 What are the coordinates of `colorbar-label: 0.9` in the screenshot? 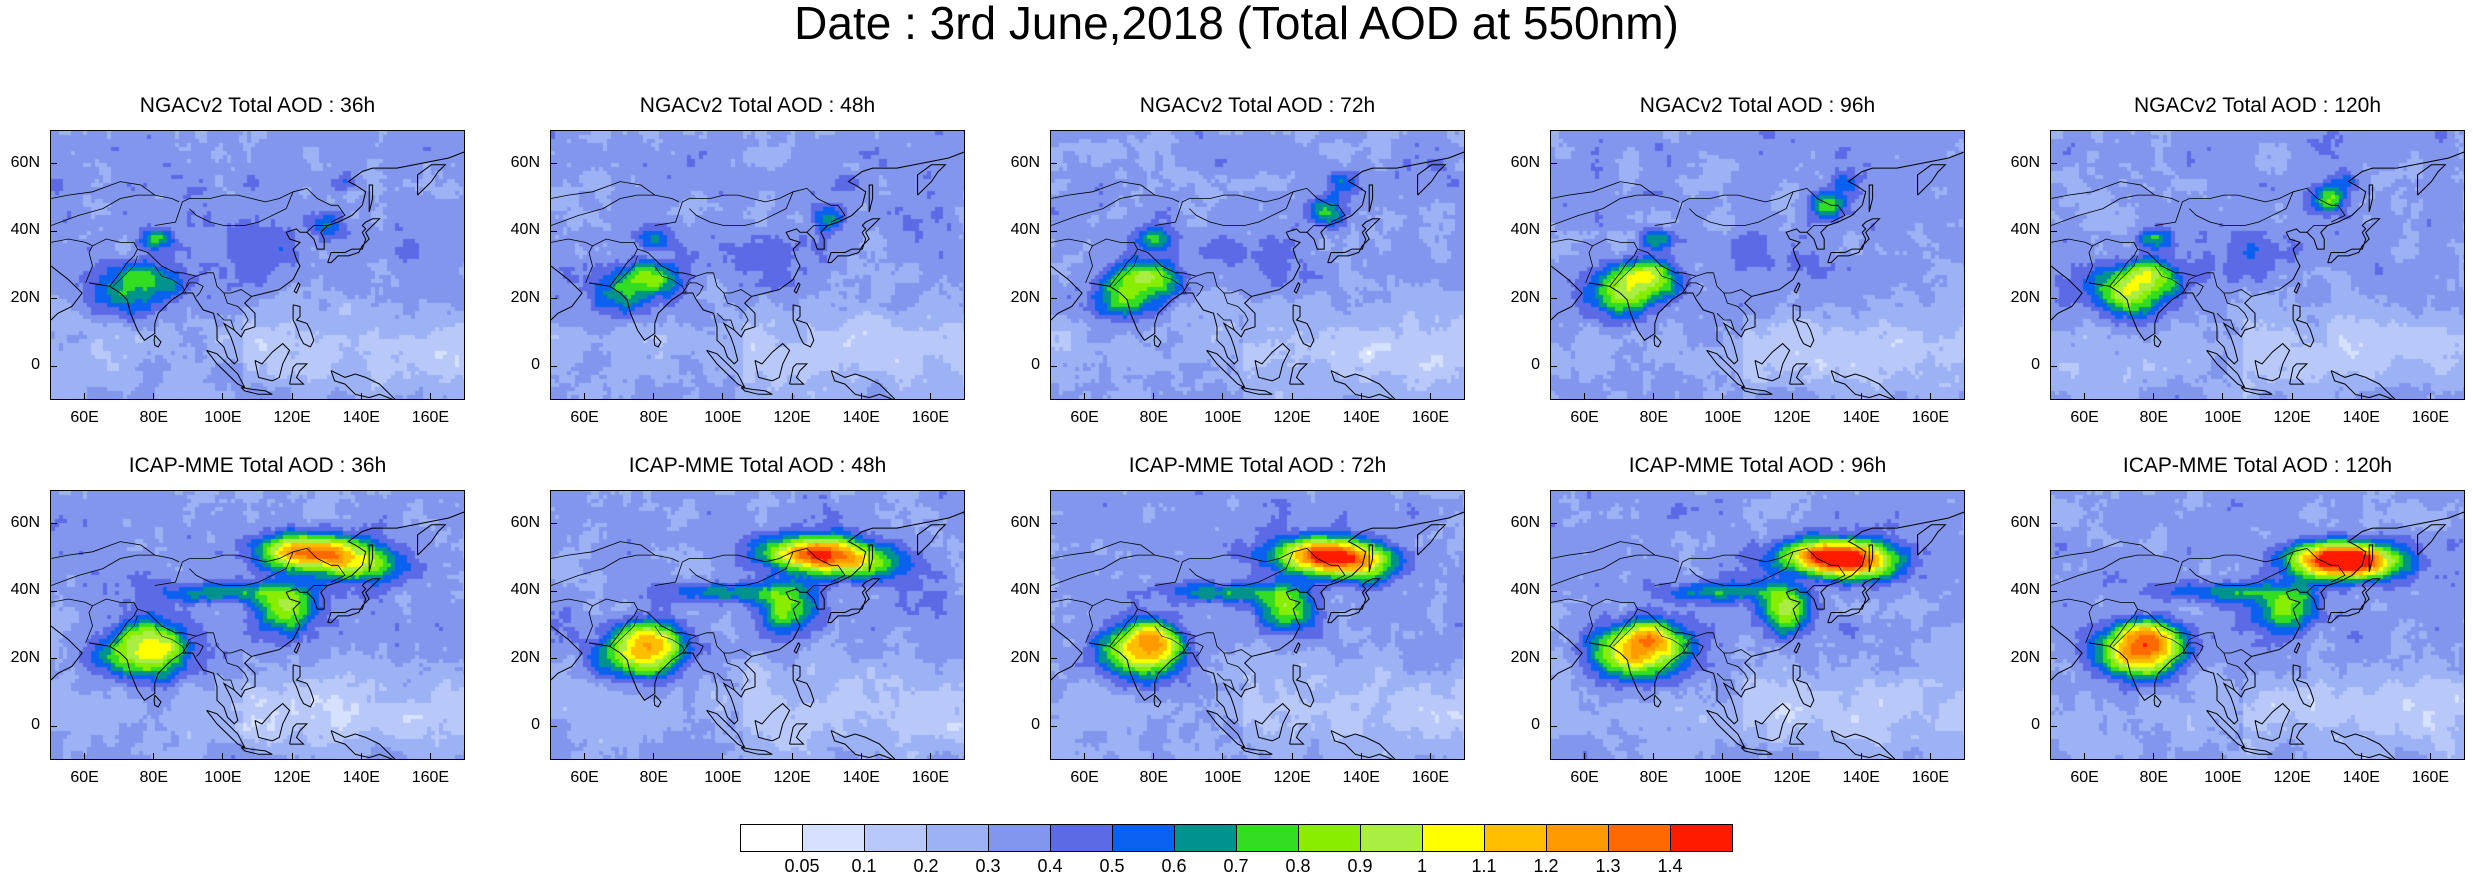 It's located at (1360, 866).